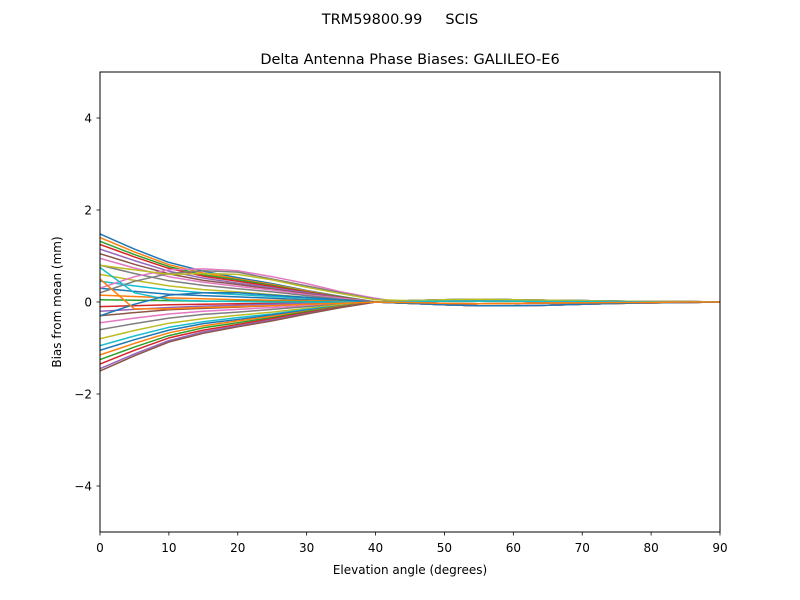  What do you see at coordinates (306, 548) in the screenshot?
I see `x-tick-label: 30` at bounding box center [306, 548].